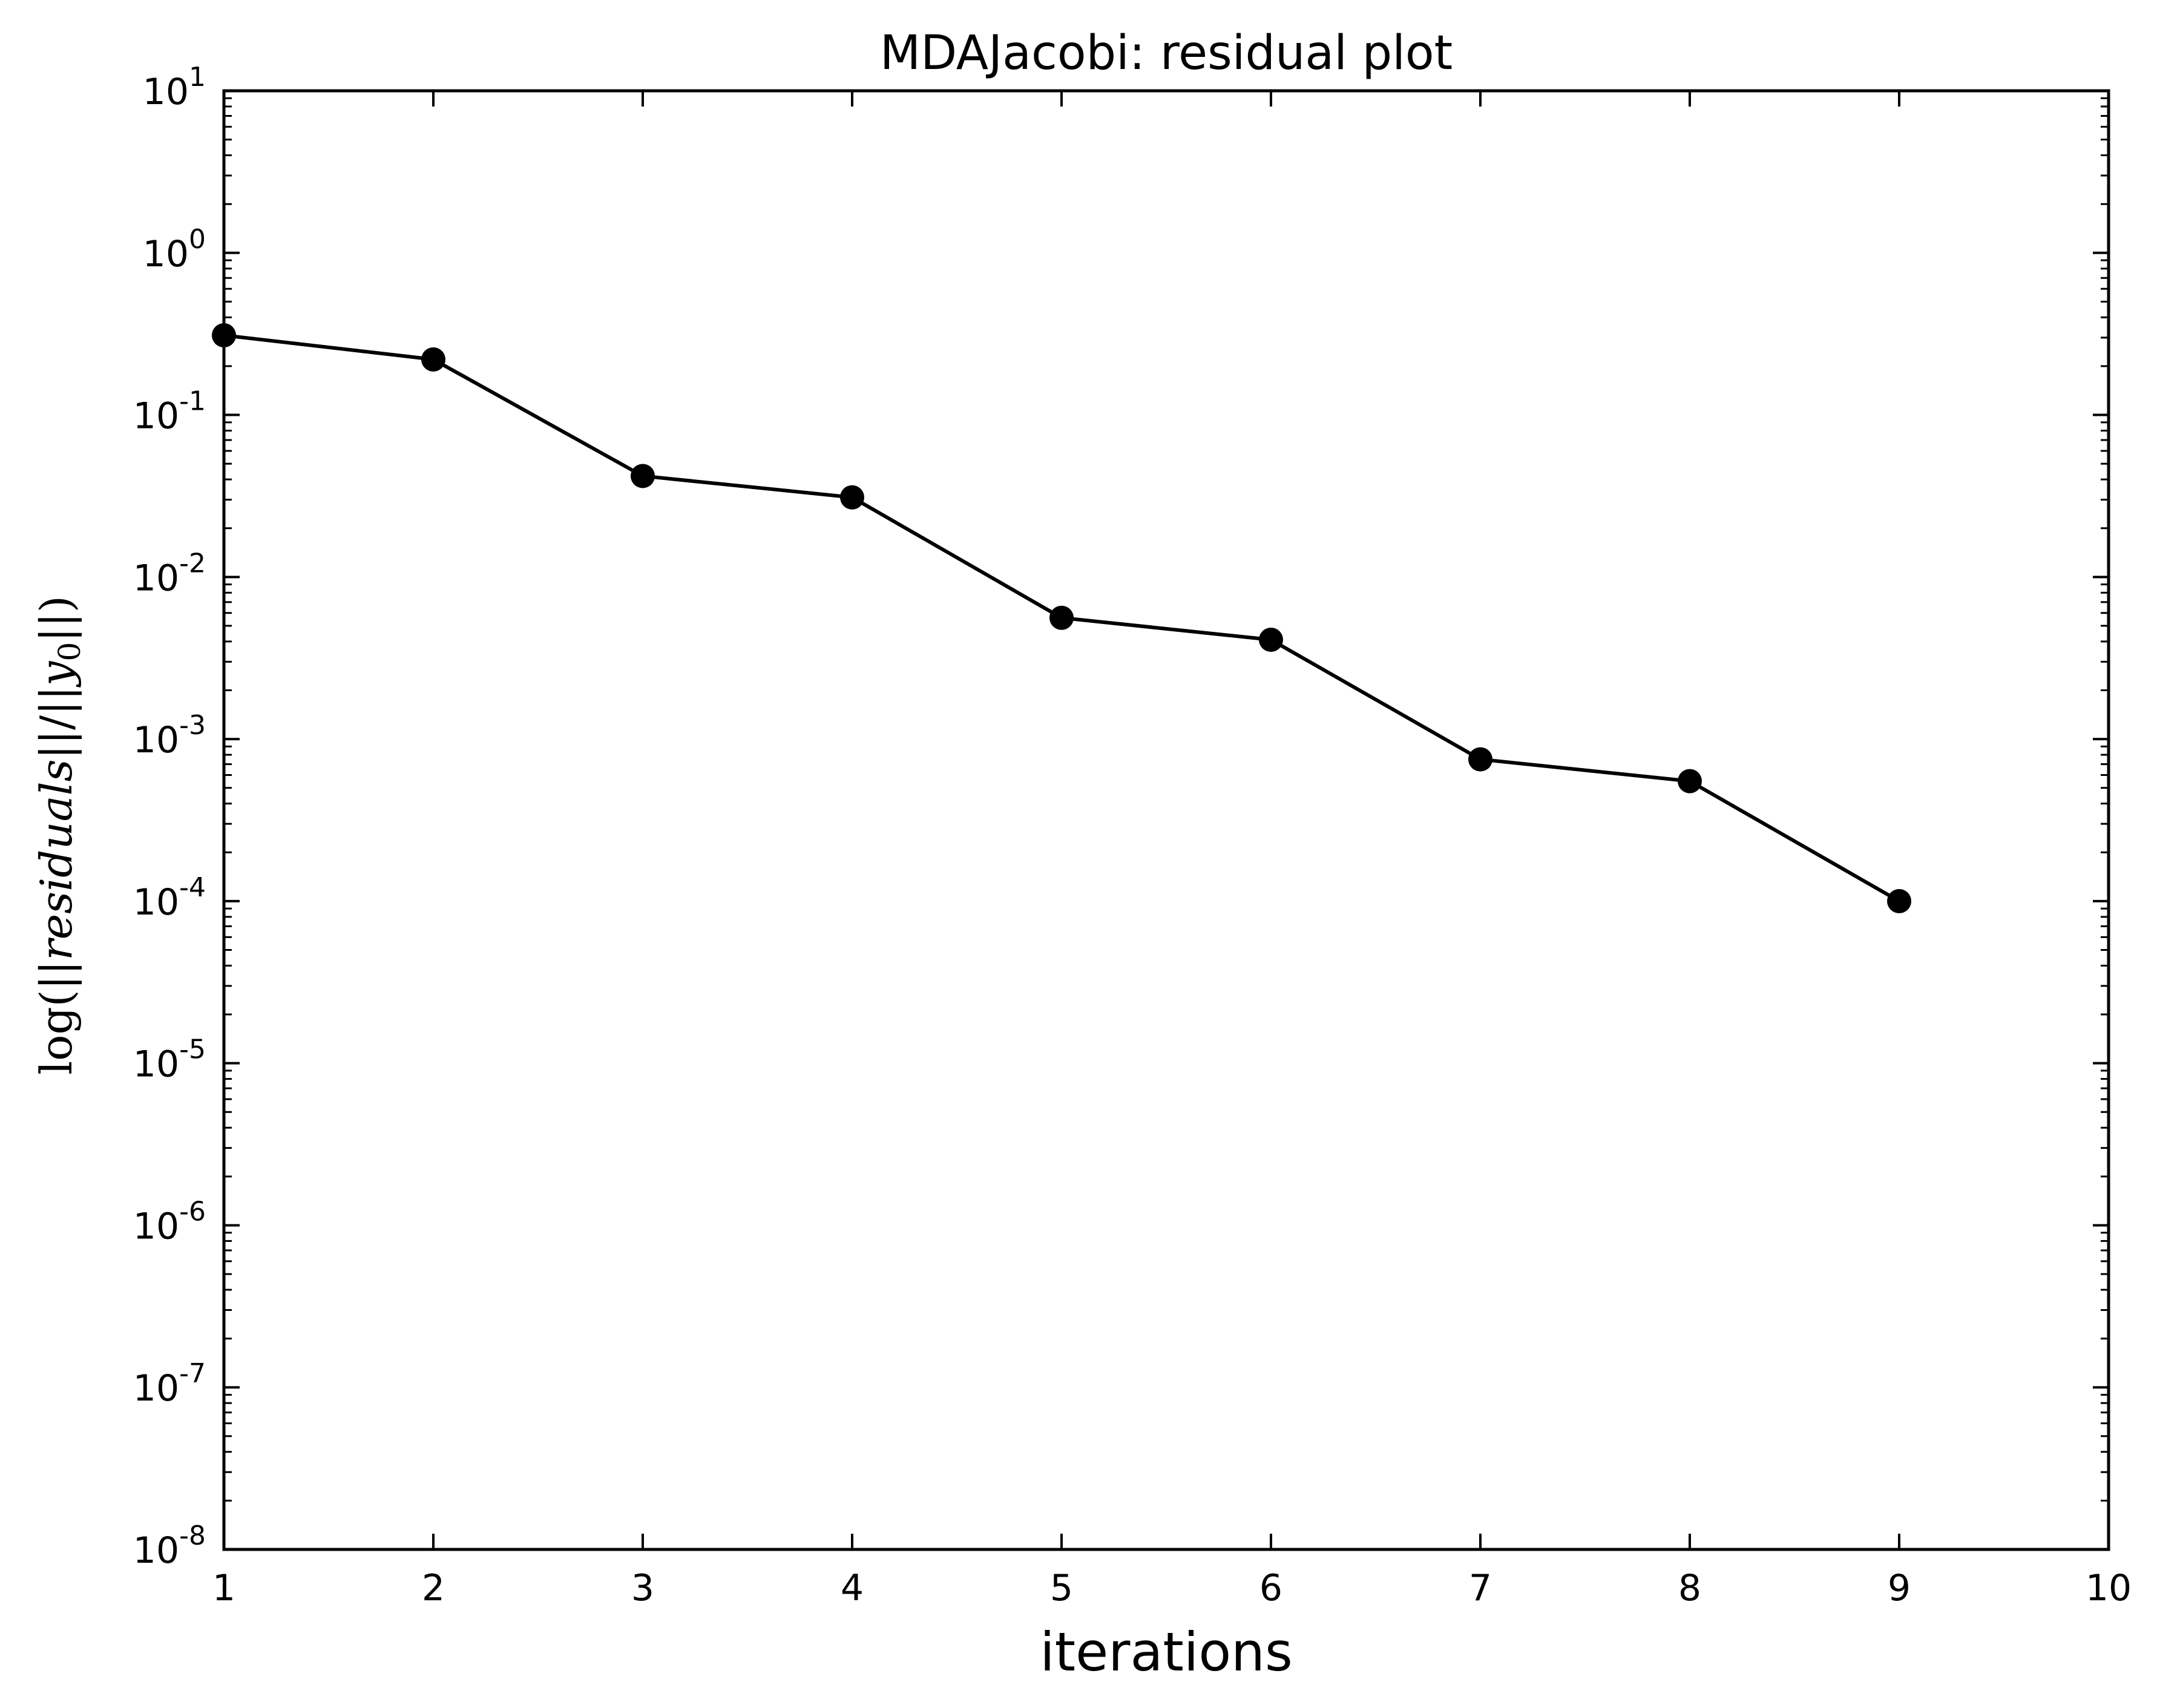  What do you see at coordinates (2109, 1588) in the screenshot?
I see `x-tick-label: 10` at bounding box center [2109, 1588].